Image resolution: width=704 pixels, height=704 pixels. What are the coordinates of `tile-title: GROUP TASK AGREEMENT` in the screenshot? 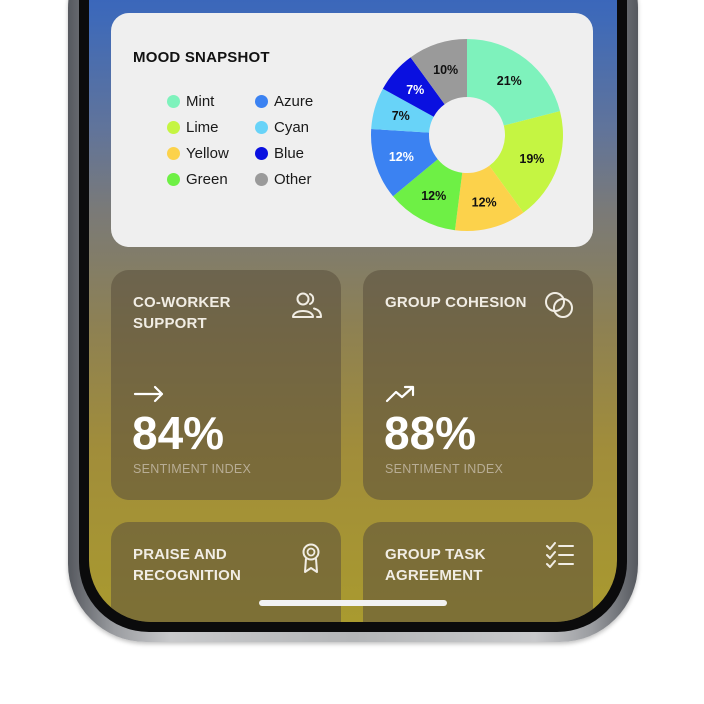 It's located at (435, 565).